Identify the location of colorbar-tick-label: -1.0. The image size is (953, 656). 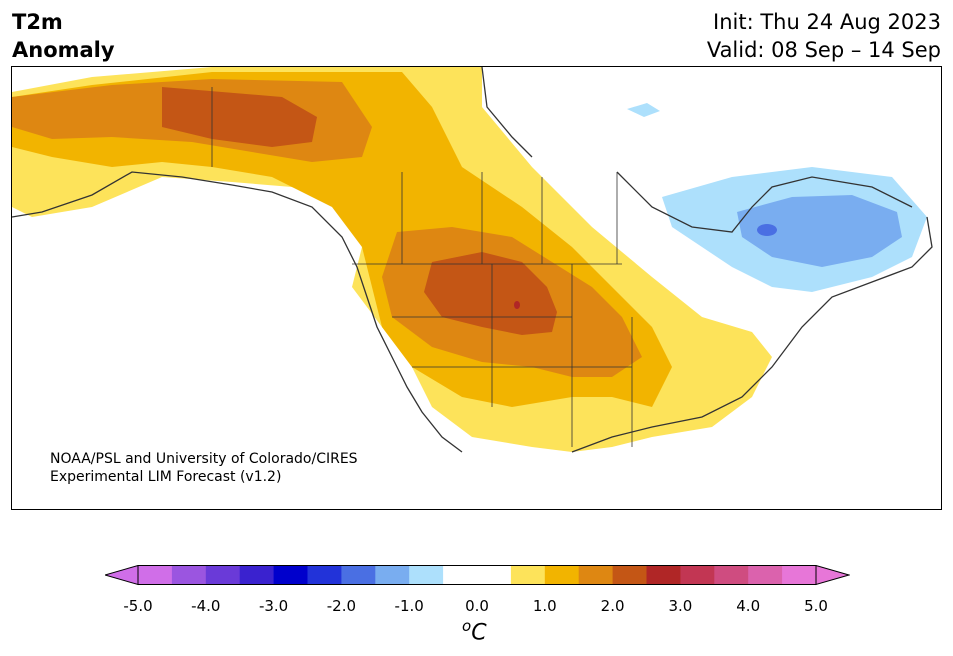
(409, 606).